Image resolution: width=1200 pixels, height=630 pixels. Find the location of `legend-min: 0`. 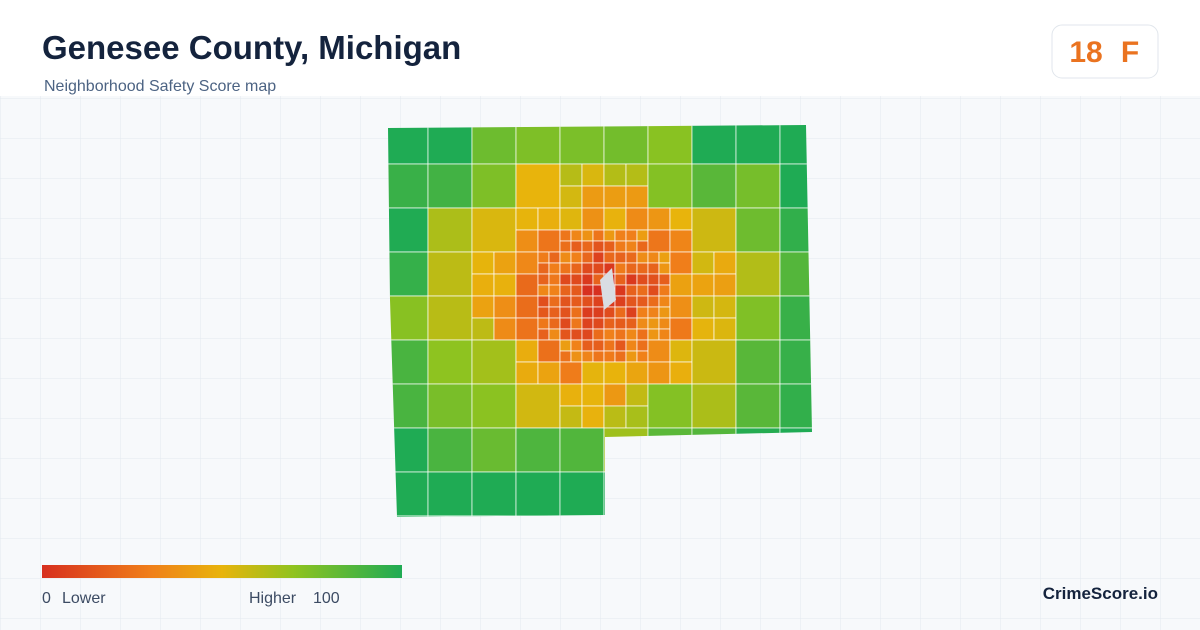

legend-min: 0 is located at coordinates (46, 598).